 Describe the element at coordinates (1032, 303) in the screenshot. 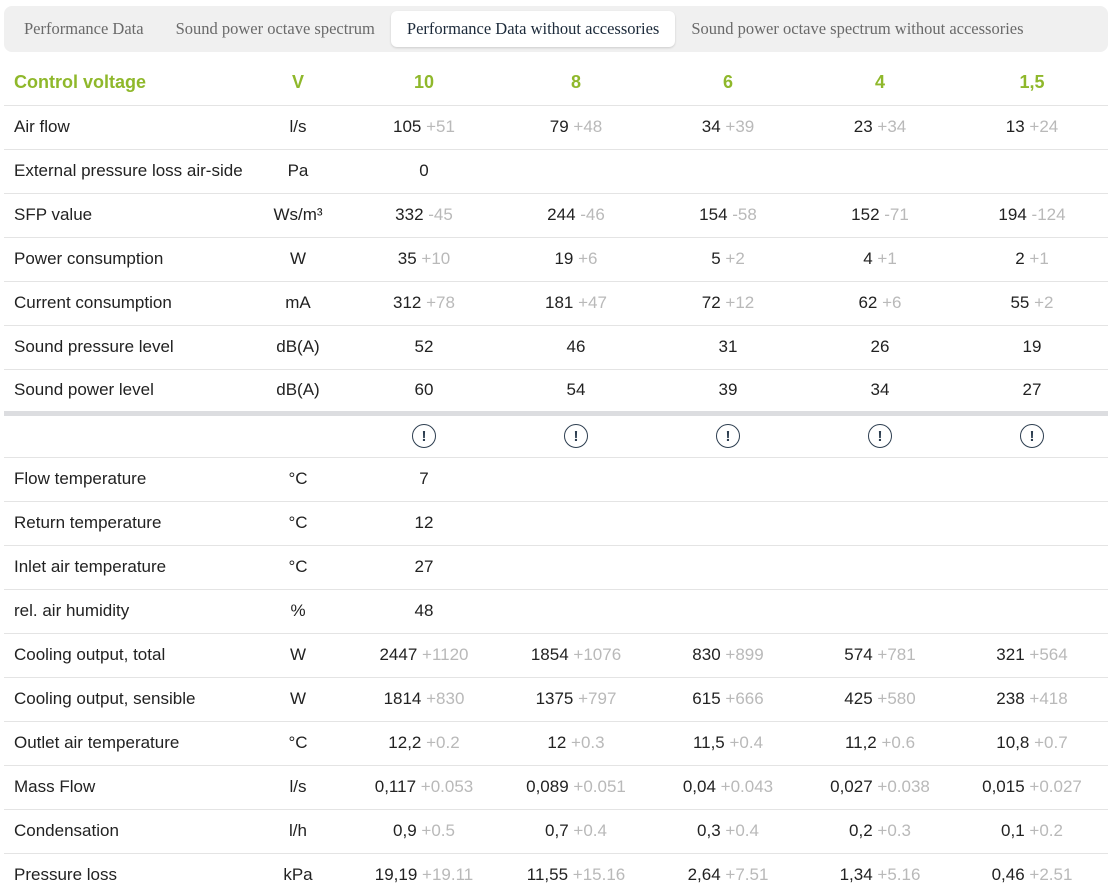

I see `value-cell: 55 +2` at that location.